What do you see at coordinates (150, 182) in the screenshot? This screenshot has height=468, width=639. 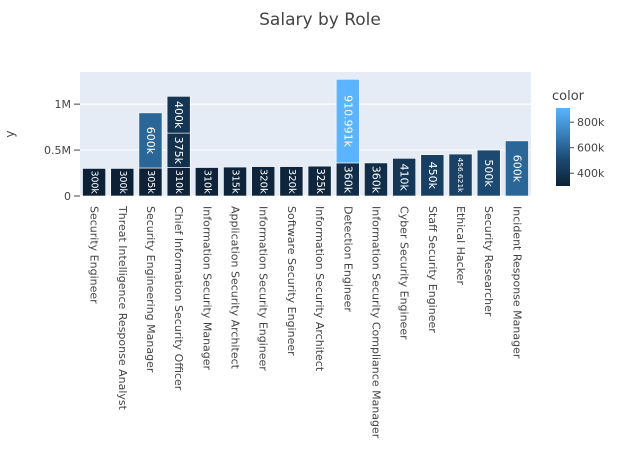 I see `bar-data-label: 305k` at bounding box center [150, 182].